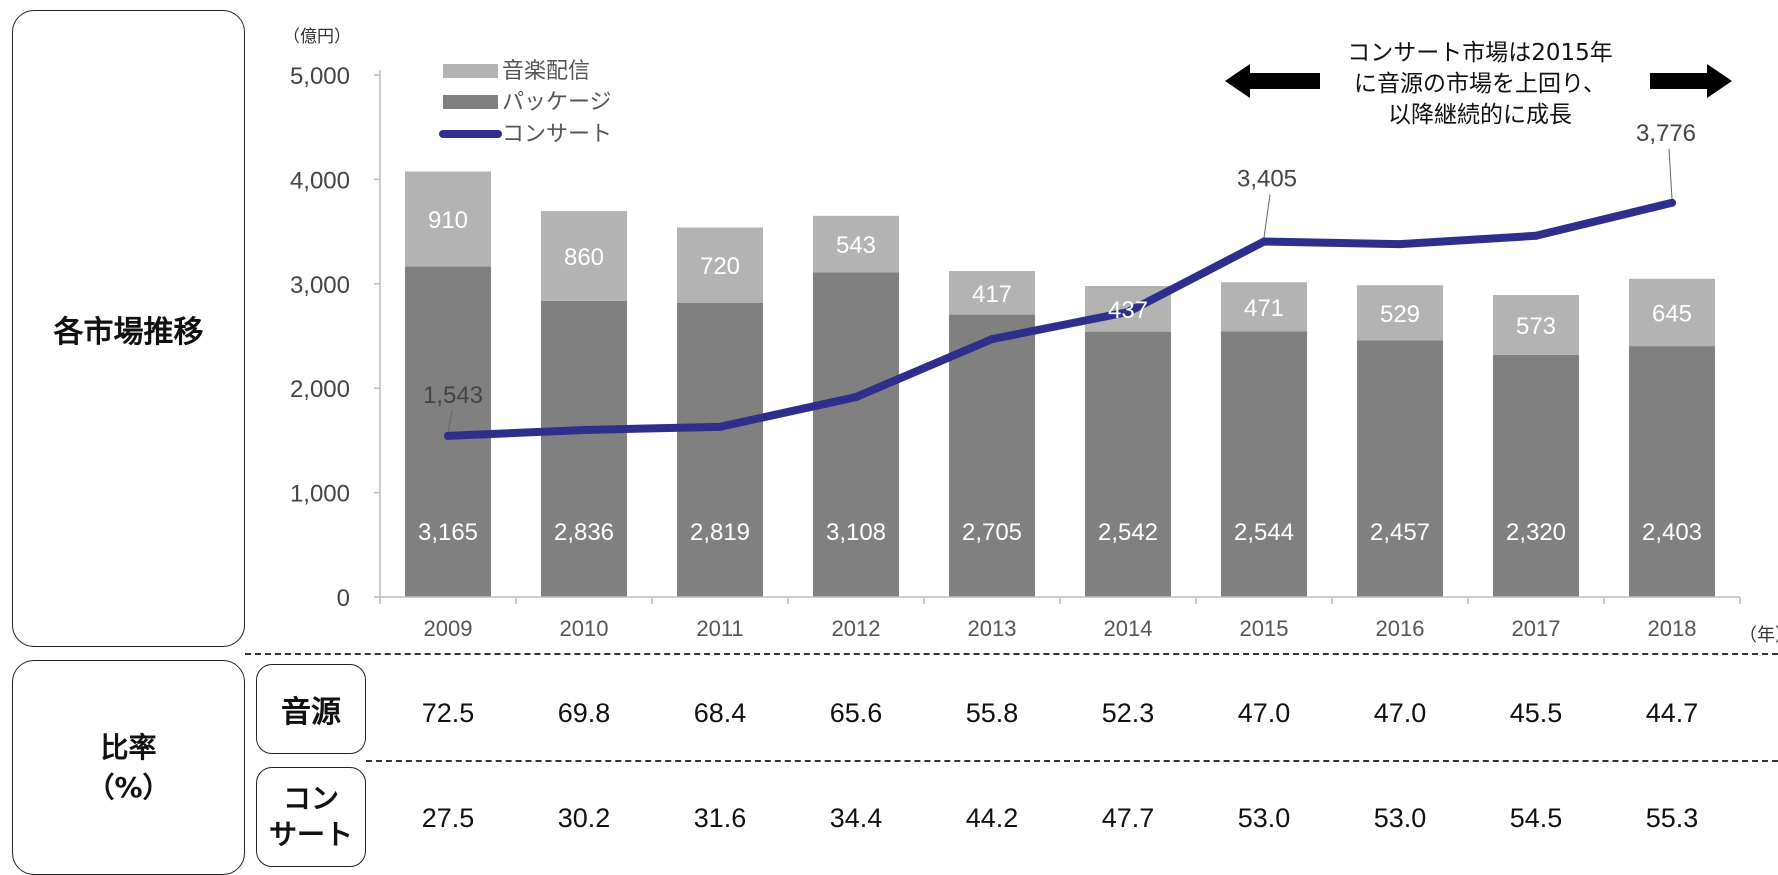 The image size is (1778, 875). What do you see at coordinates (557, 102) in the screenshot?
I see `legend-label-package: パッケージ` at bounding box center [557, 102].